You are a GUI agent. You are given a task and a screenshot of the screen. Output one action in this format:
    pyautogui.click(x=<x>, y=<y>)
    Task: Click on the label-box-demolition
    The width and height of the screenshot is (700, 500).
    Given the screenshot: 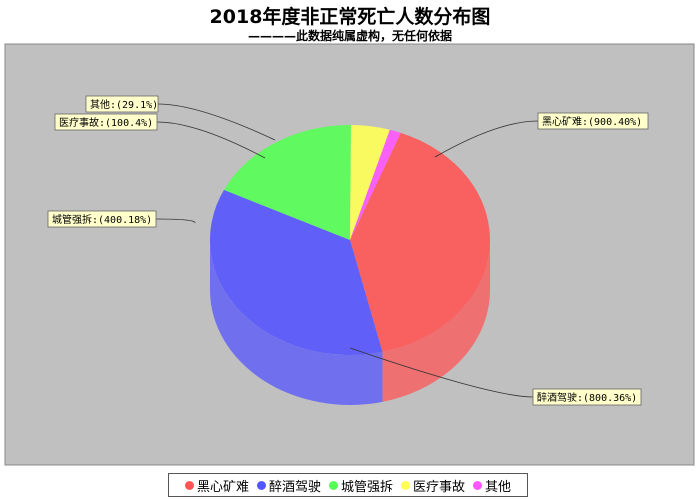 What is the action you would take?
    pyautogui.click(x=102, y=219)
    